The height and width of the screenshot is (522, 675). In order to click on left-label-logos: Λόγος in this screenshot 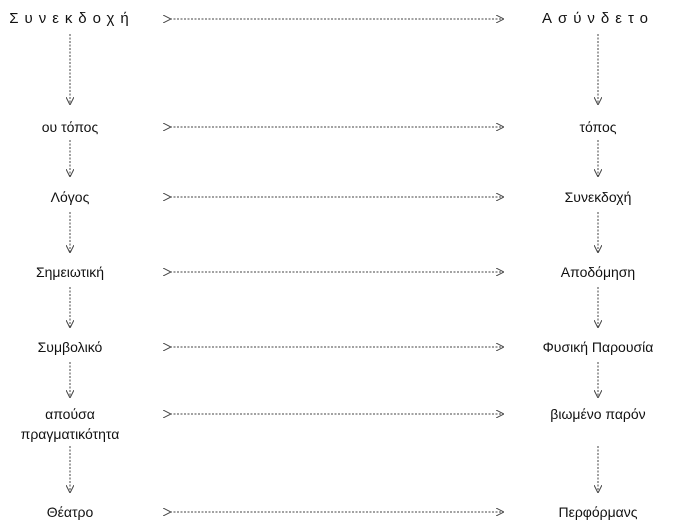, I will do `click(70, 197)`.